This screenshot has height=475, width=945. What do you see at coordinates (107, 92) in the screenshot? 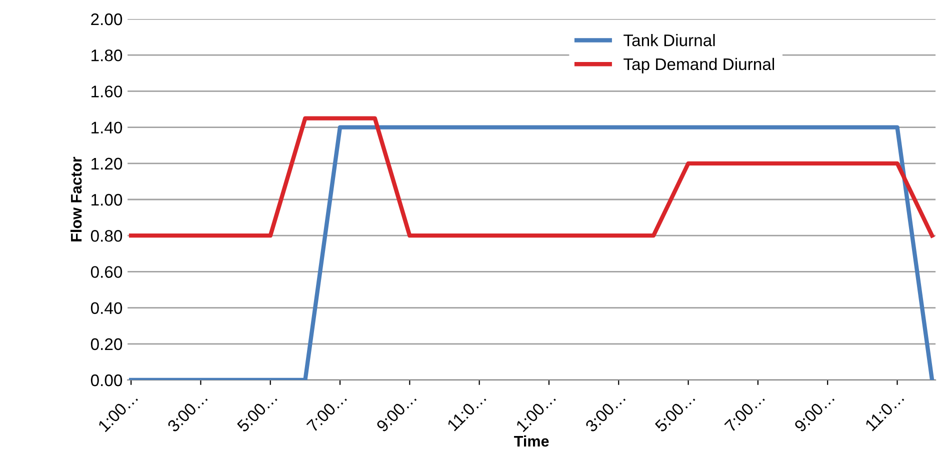
I see `y-tick-label: 1.60` at bounding box center [107, 92].